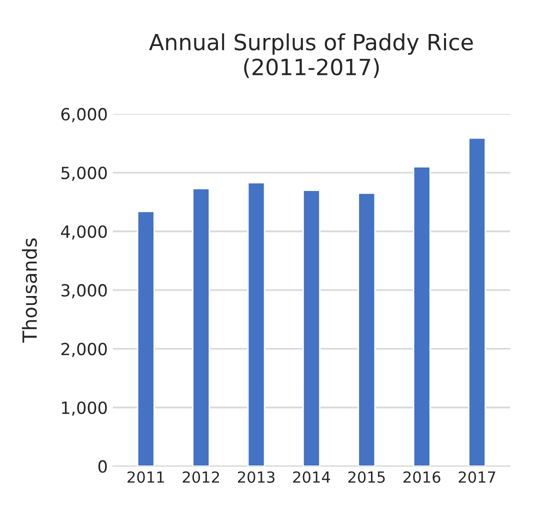  Describe the element at coordinates (477, 477) in the screenshot. I see `x-tick-label: 2017` at that location.